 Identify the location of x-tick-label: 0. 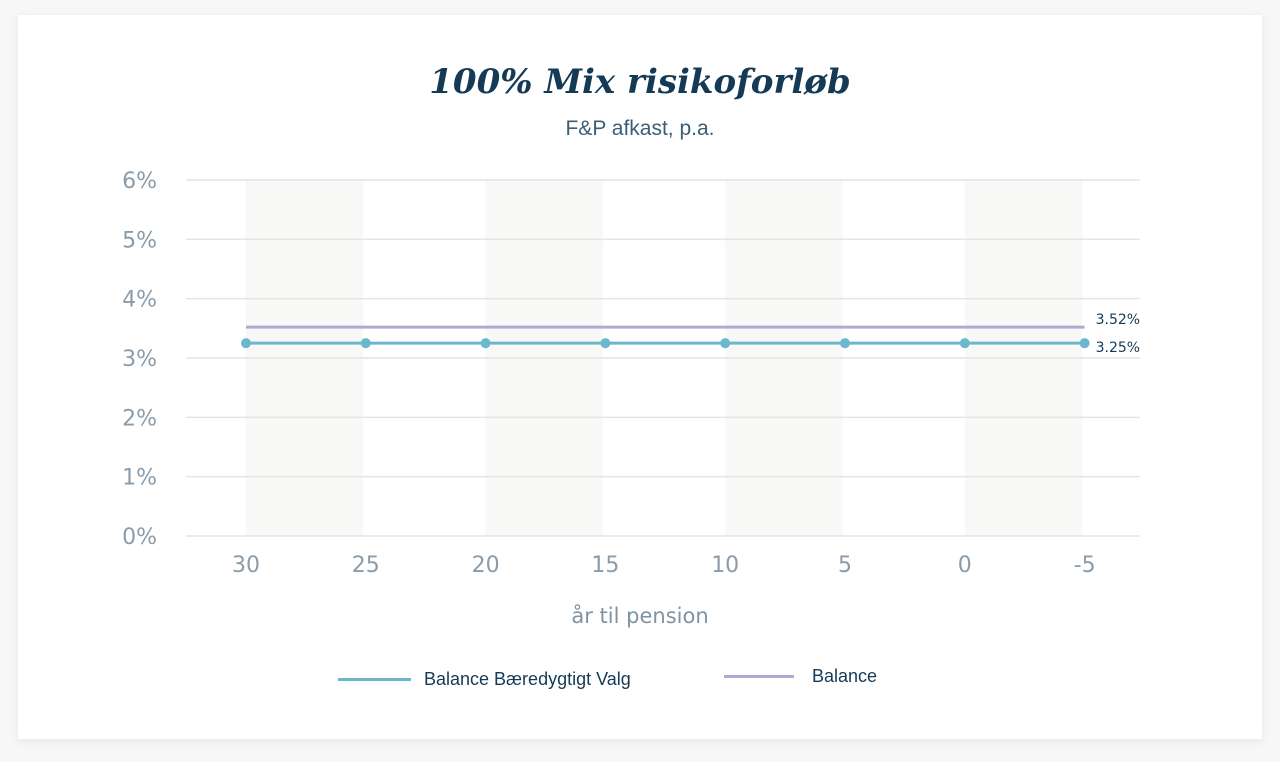
(965, 565).